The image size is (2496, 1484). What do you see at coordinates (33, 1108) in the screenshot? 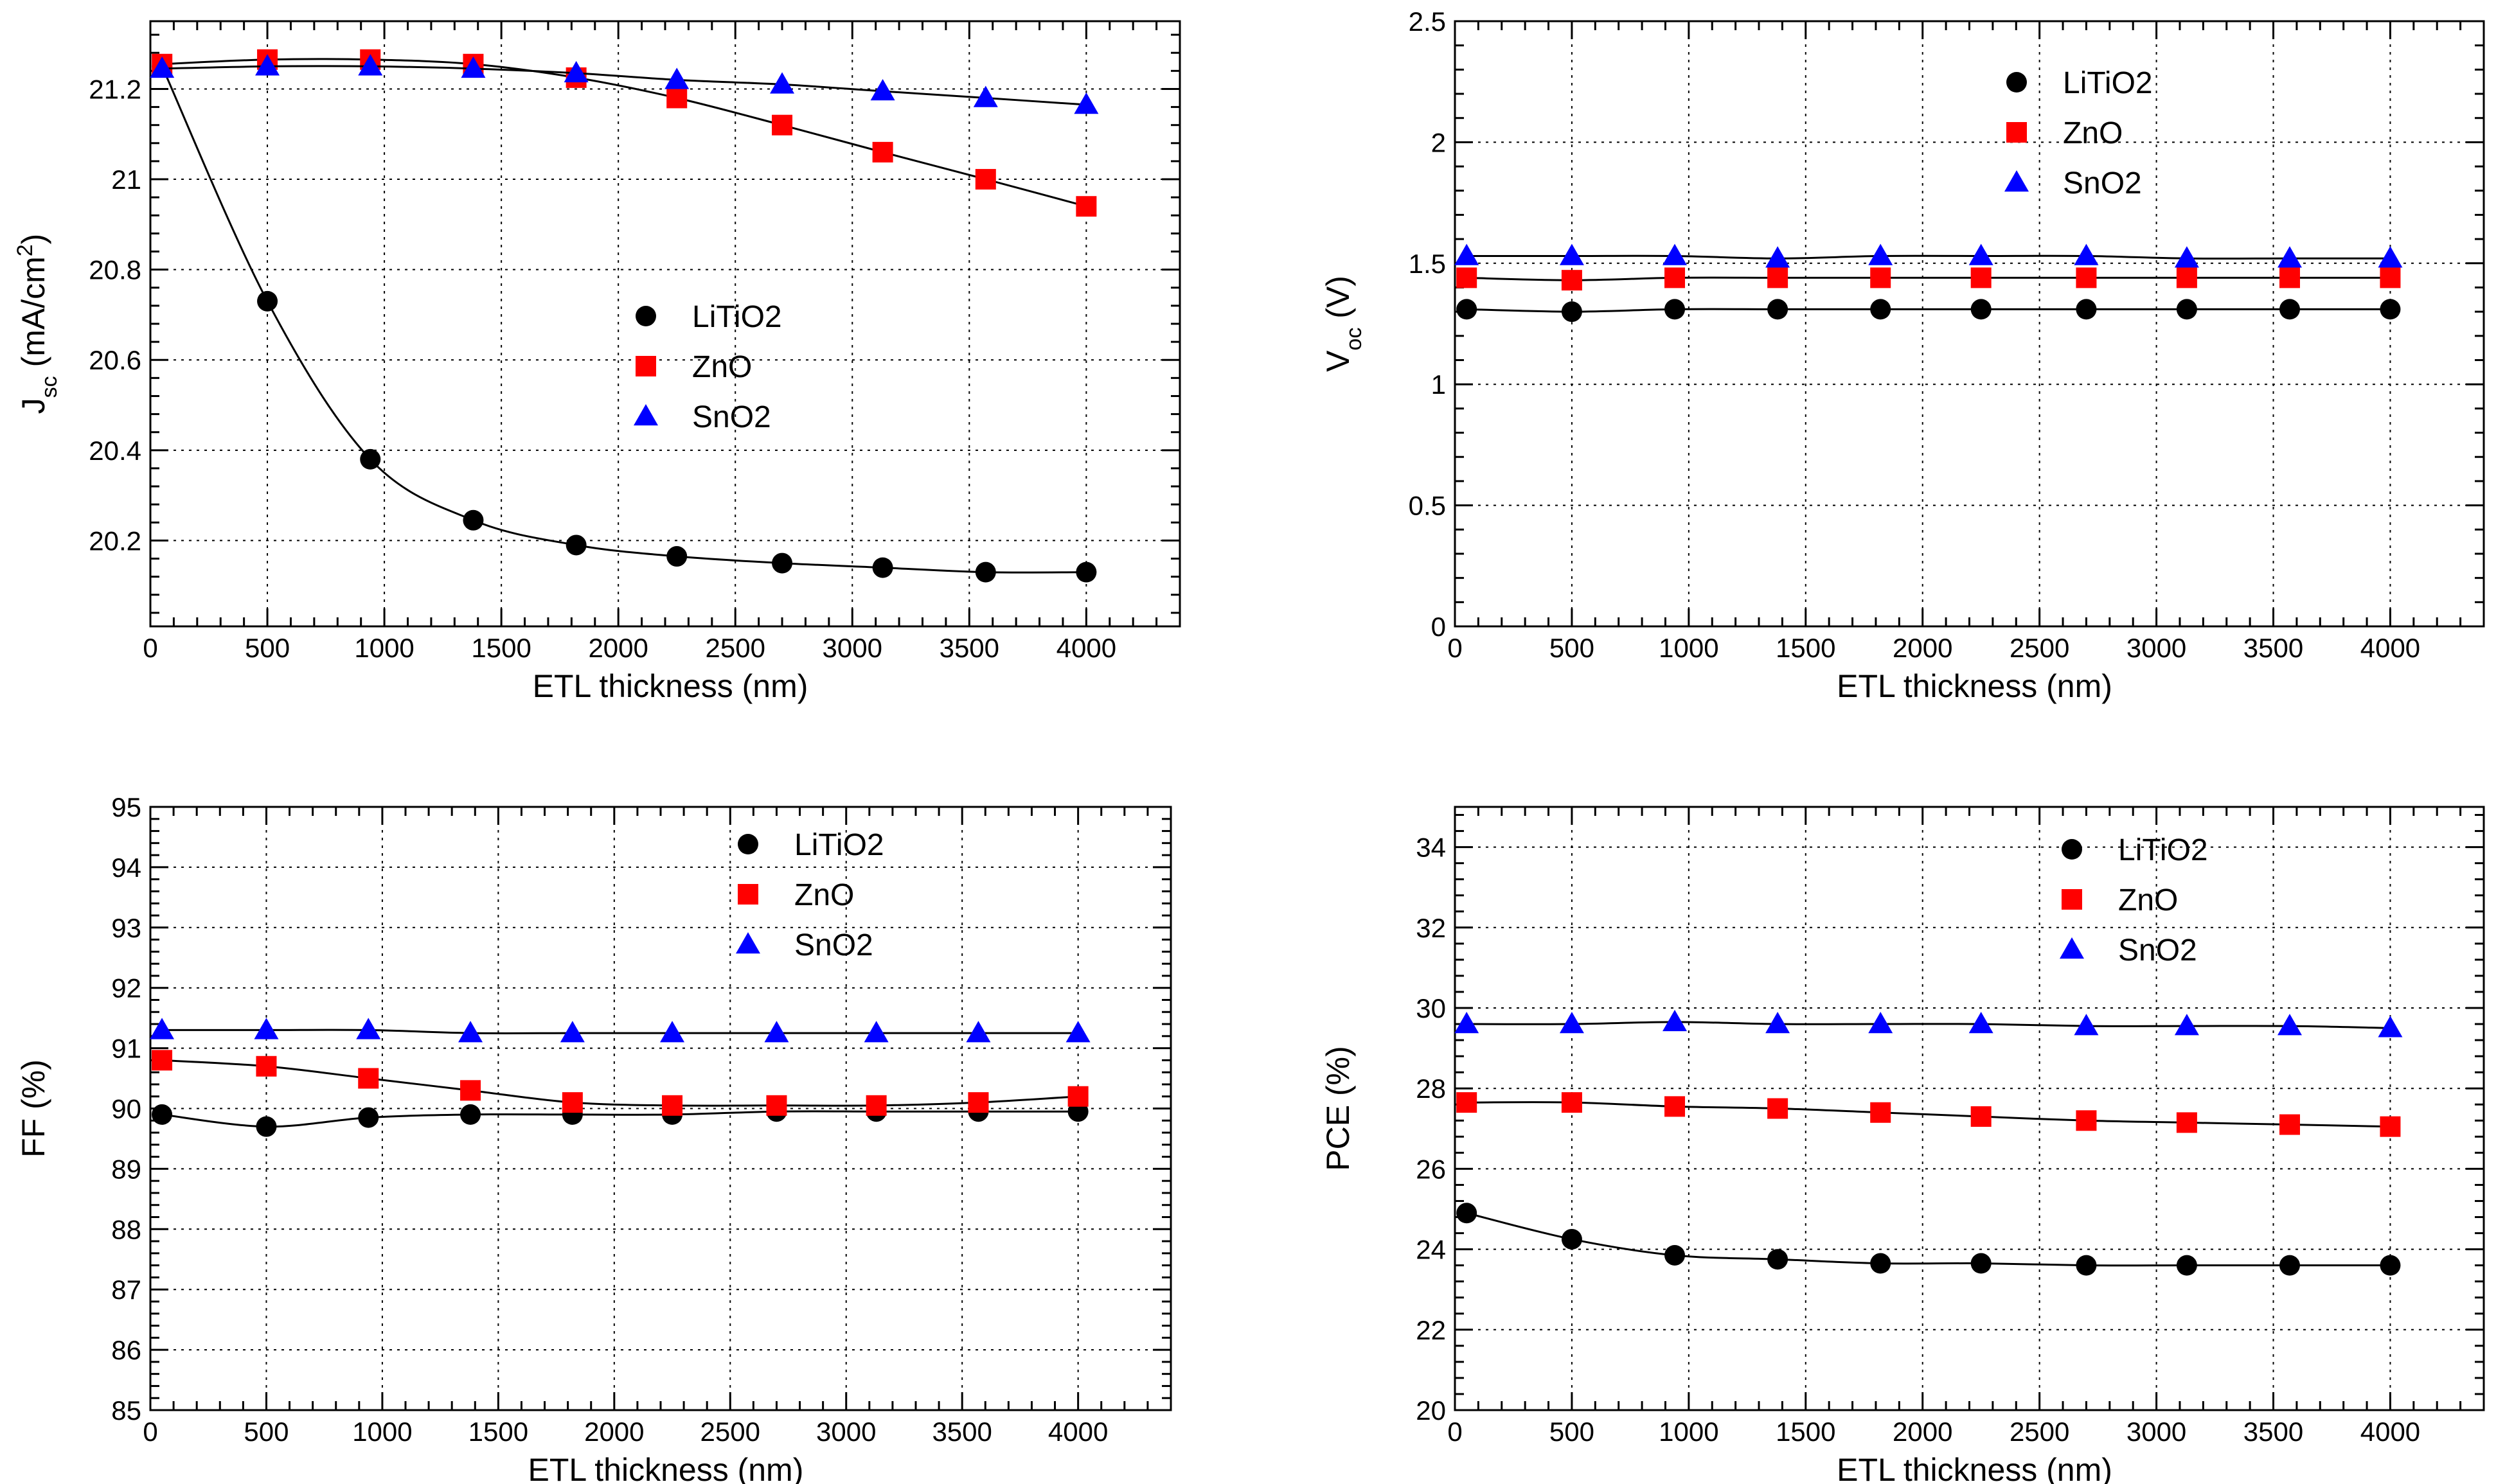
I see `y-axis-title: FF (%)` at bounding box center [33, 1108].